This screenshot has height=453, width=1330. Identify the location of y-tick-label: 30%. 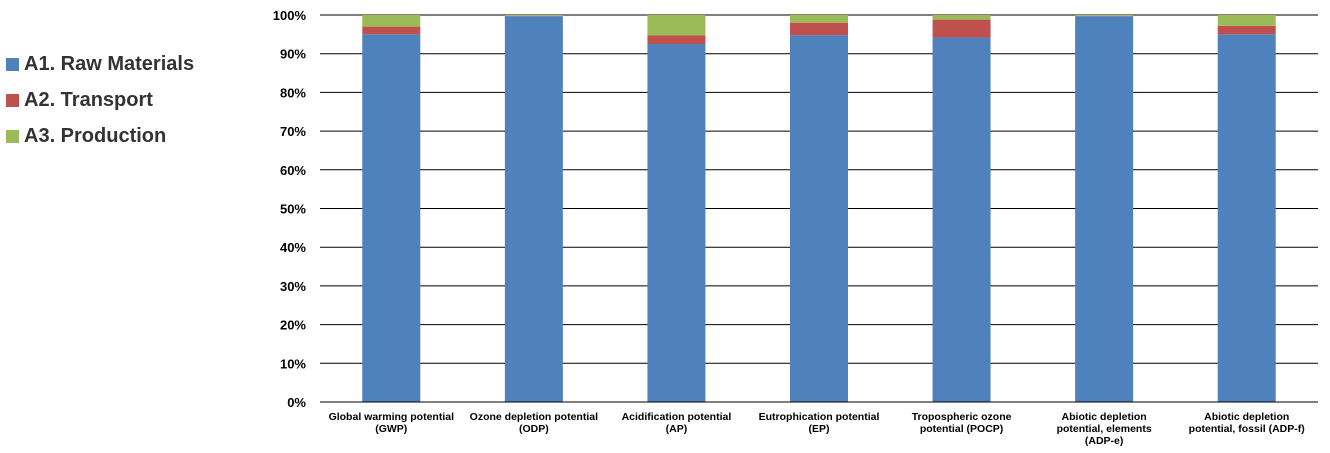
(293, 286).